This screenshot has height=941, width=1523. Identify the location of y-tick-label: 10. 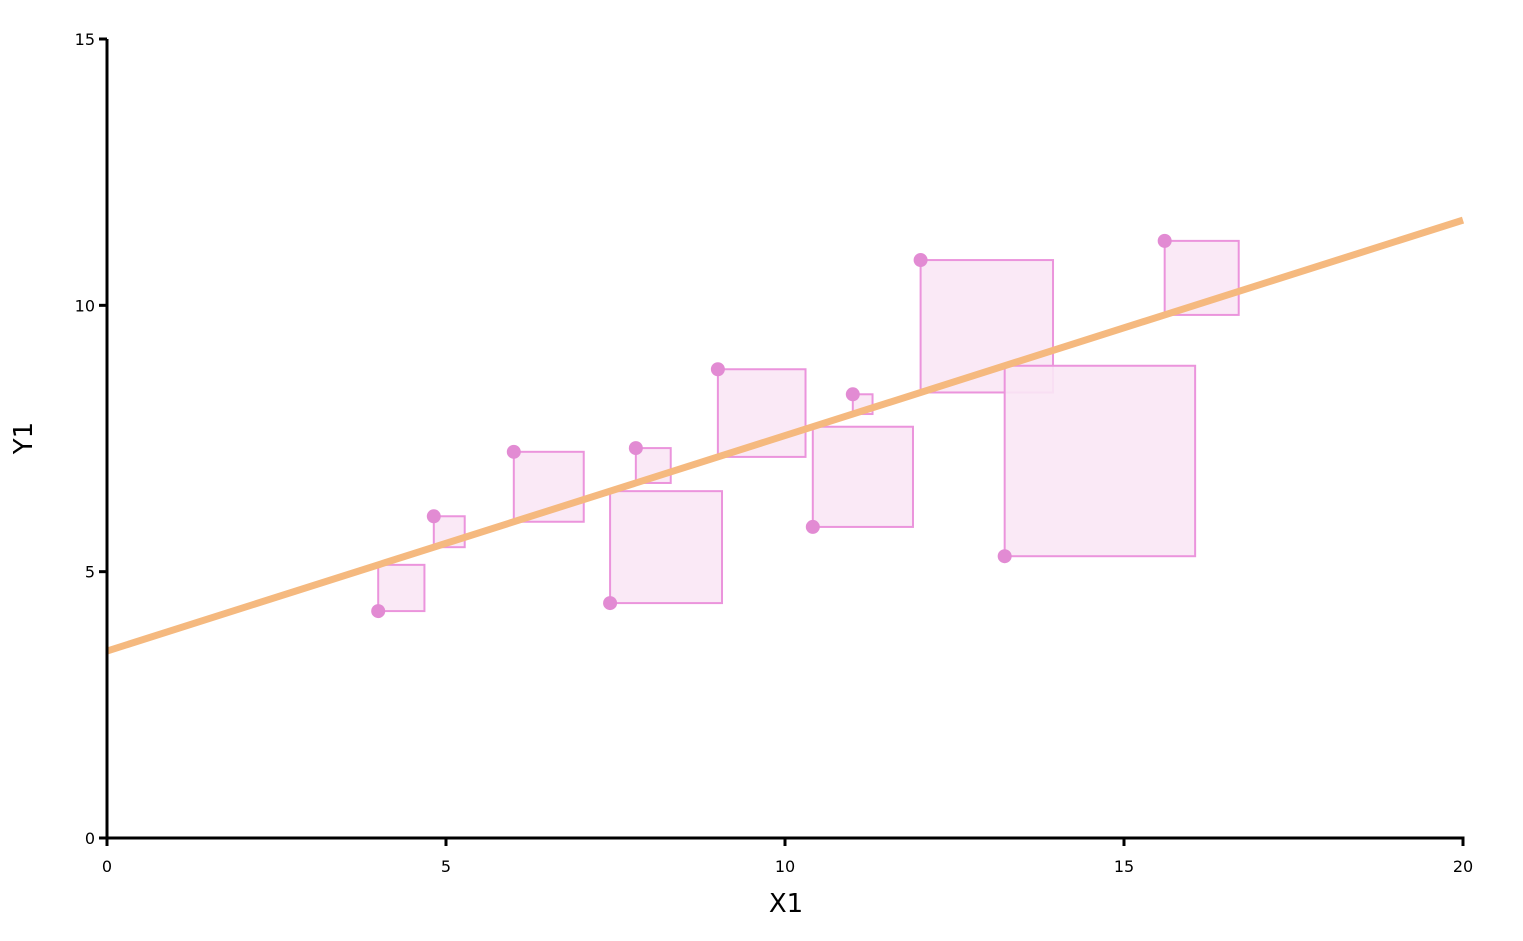
(85, 305).